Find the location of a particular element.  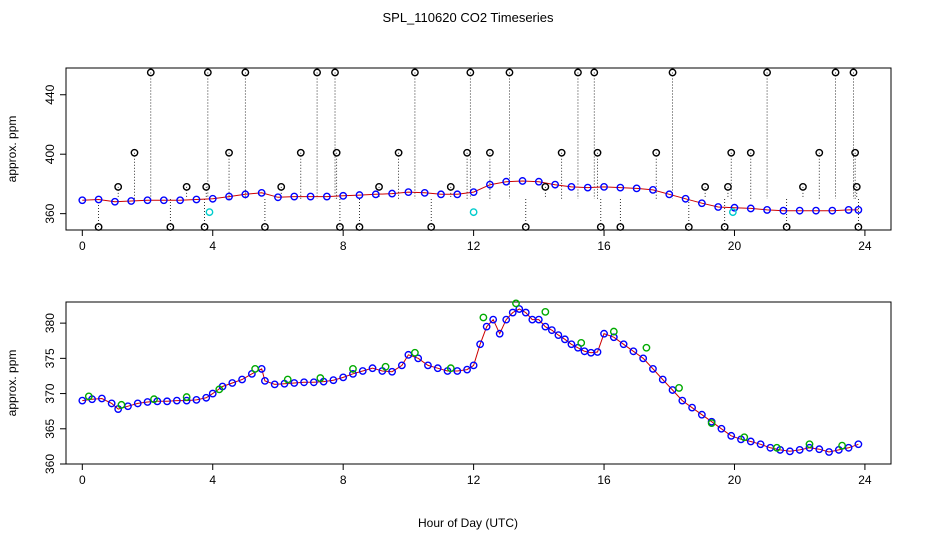

bottom-y-tick-label: 370 is located at coordinates (50, 393).